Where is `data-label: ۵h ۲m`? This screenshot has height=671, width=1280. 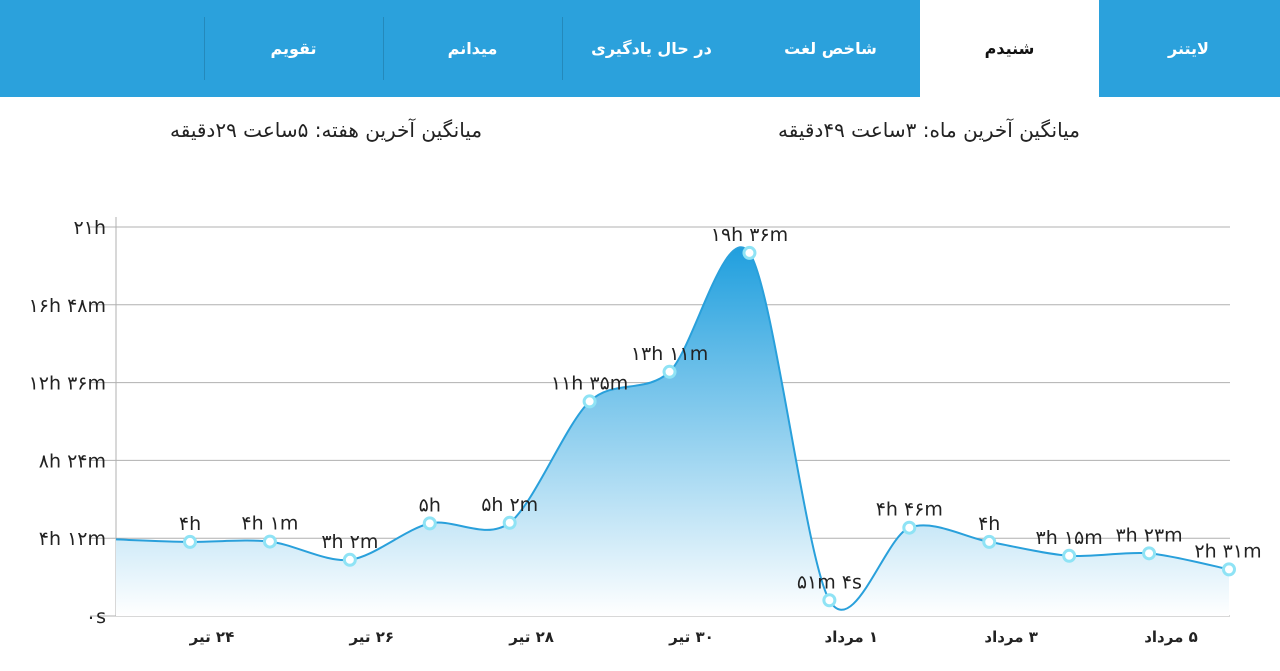 data-label: ۵h ۲m is located at coordinates (509, 505).